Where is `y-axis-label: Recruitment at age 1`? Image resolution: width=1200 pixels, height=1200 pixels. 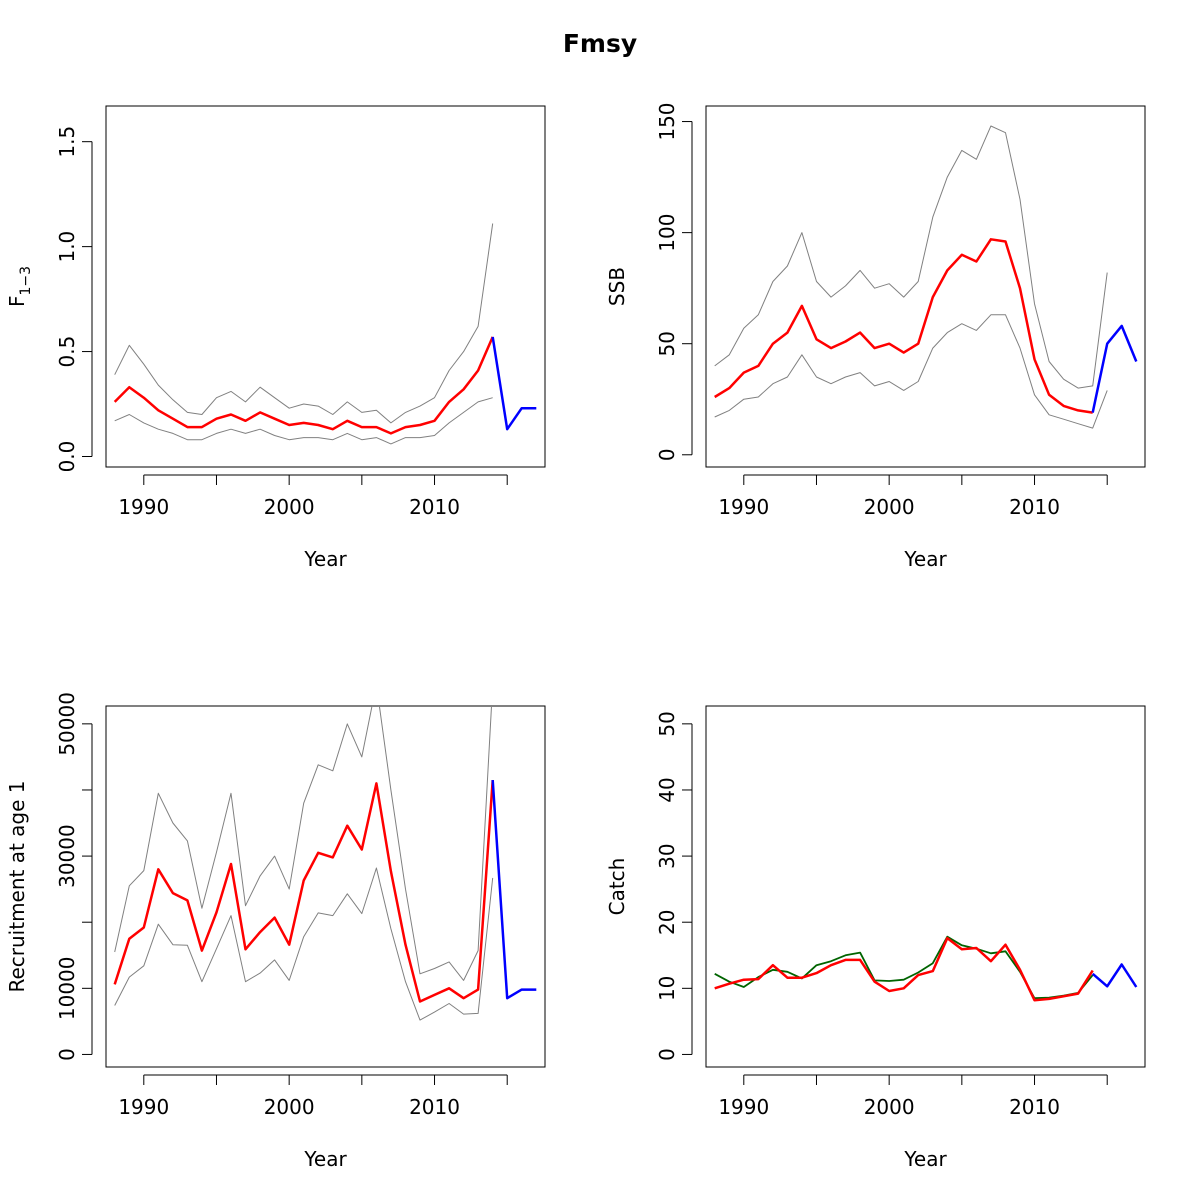 y-axis-label: Recruitment at age 1 is located at coordinates (17, 886).